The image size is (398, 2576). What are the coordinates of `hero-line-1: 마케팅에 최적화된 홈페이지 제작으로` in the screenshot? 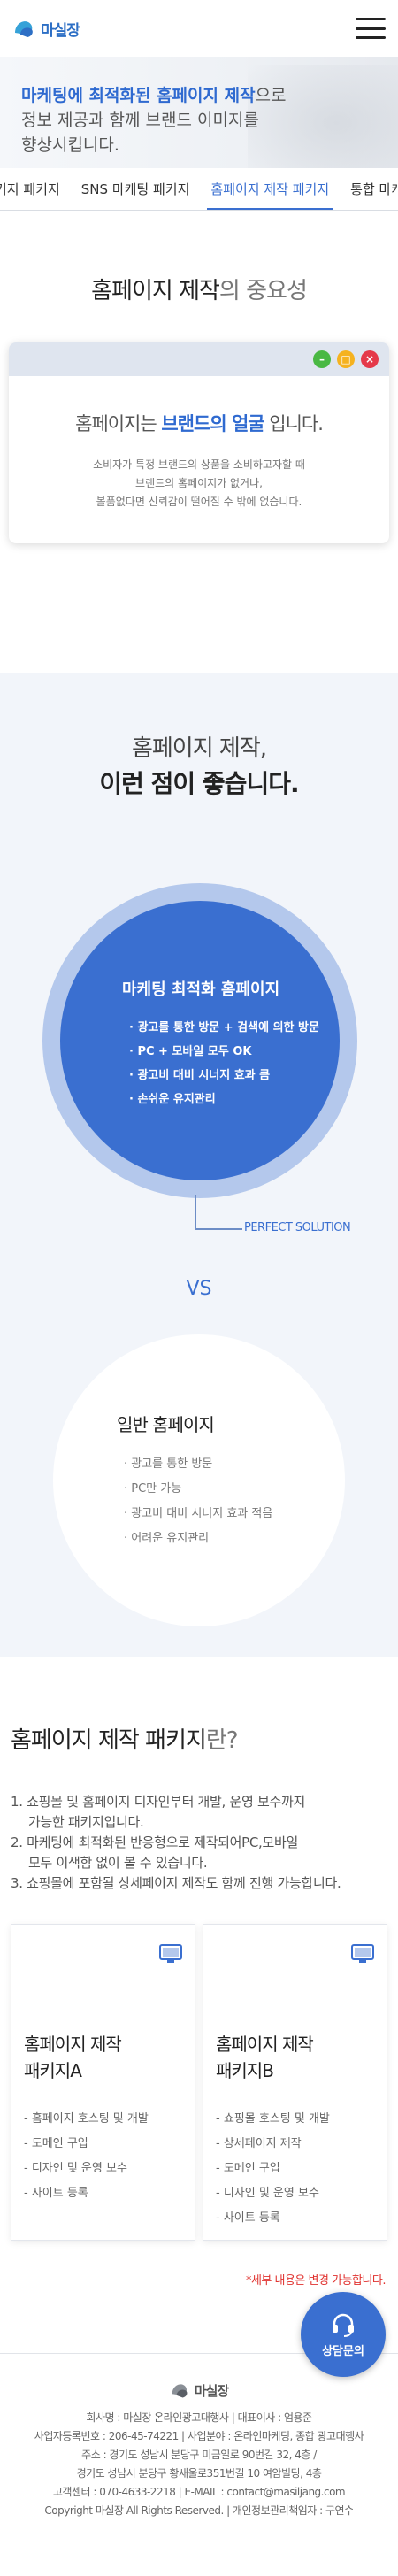 It's located at (199, 95).